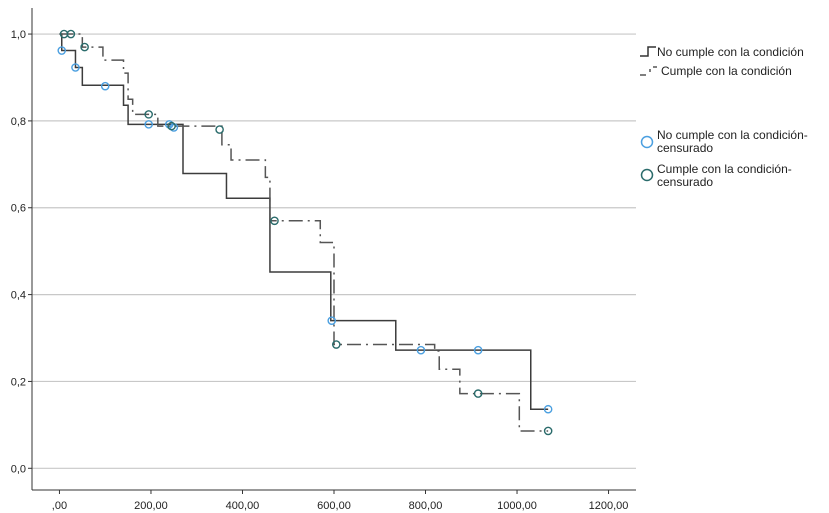 The image size is (829, 513). I want to click on x-tick-label: 600,00, so click(334, 506).